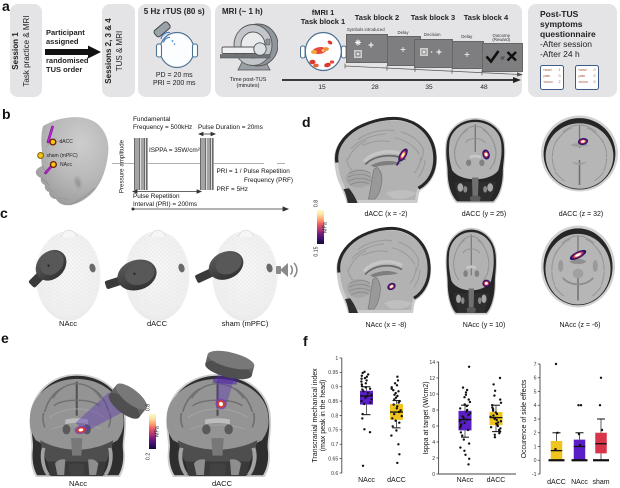 The width and height of the screenshot is (620, 488). What do you see at coordinates (333, 431) in the screenshot?
I see `svg-text: 0.75` at bounding box center [333, 431].